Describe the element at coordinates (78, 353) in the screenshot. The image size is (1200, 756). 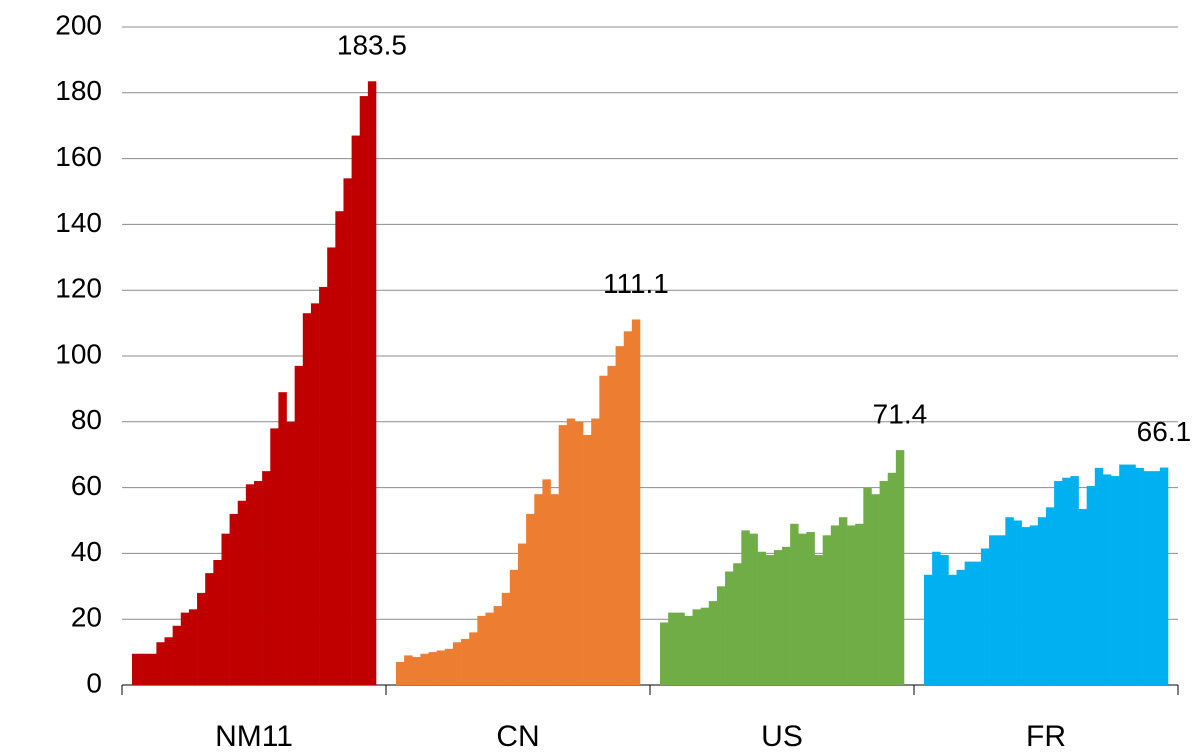
I see `y-tick-label: 100` at that location.